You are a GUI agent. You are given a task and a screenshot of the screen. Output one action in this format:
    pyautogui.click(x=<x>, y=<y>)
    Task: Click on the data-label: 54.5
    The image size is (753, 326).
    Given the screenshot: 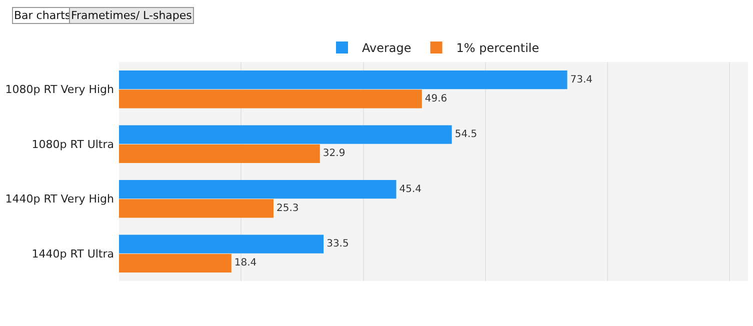 What is the action you would take?
    pyautogui.click(x=466, y=134)
    